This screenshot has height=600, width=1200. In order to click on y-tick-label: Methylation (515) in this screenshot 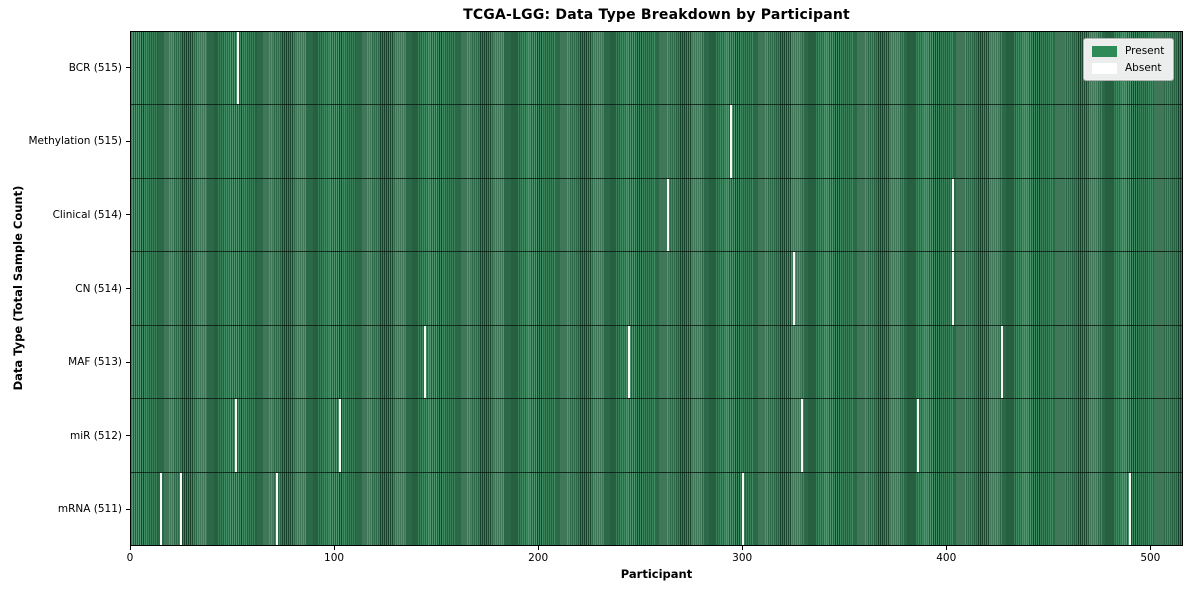, I will do `click(75, 141)`.